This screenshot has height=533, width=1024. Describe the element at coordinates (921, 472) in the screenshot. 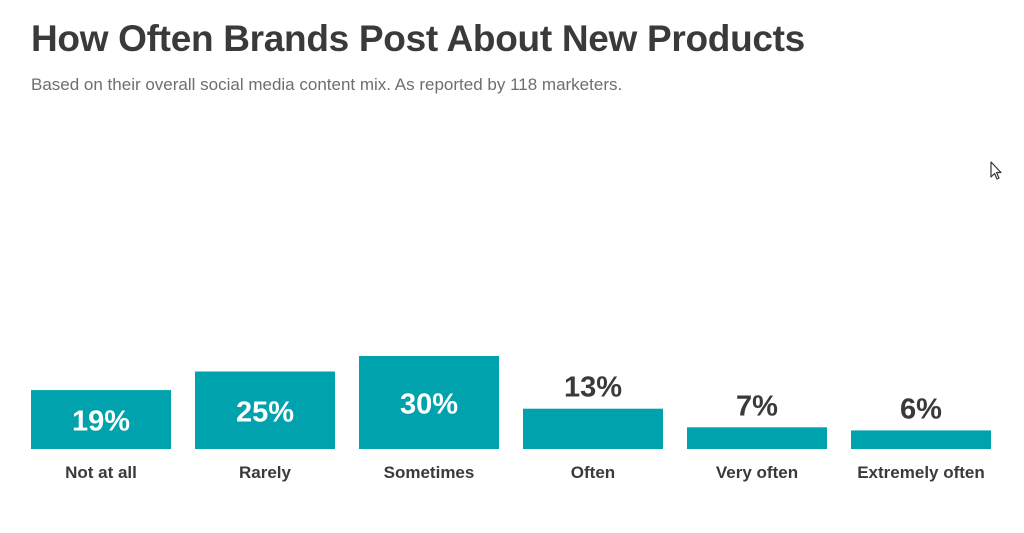

I see `category-label-5: Extremely often` at that location.